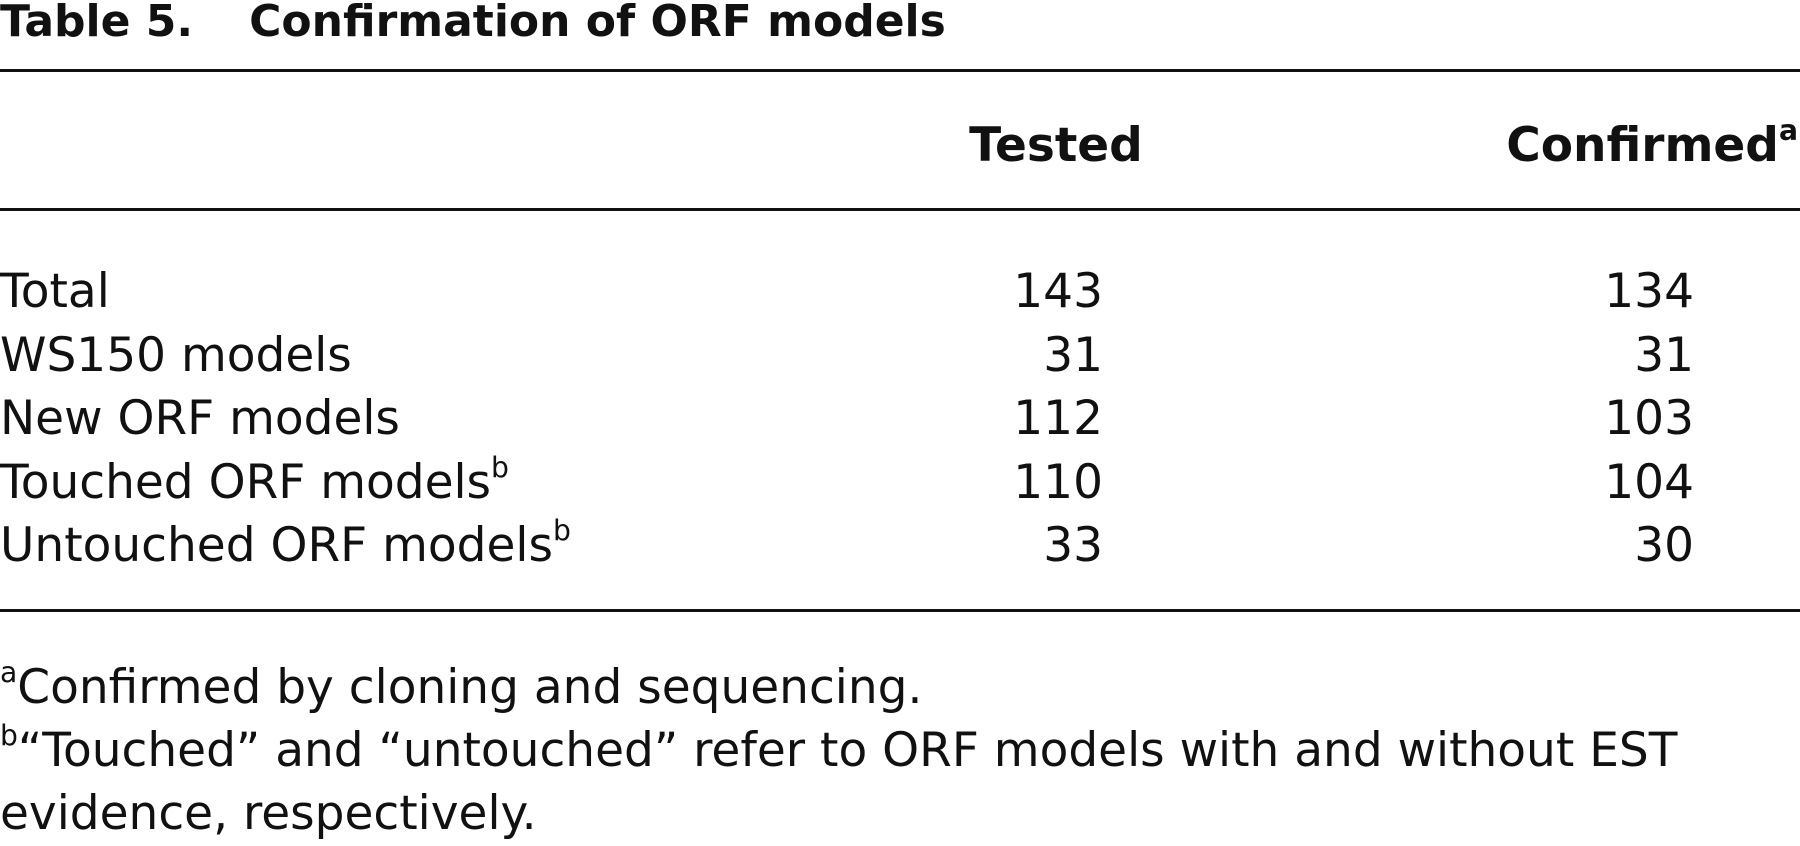 The height and width of the screenshot is (846, 1800). I want to click on column-header: Tested, so click(1056, 145).